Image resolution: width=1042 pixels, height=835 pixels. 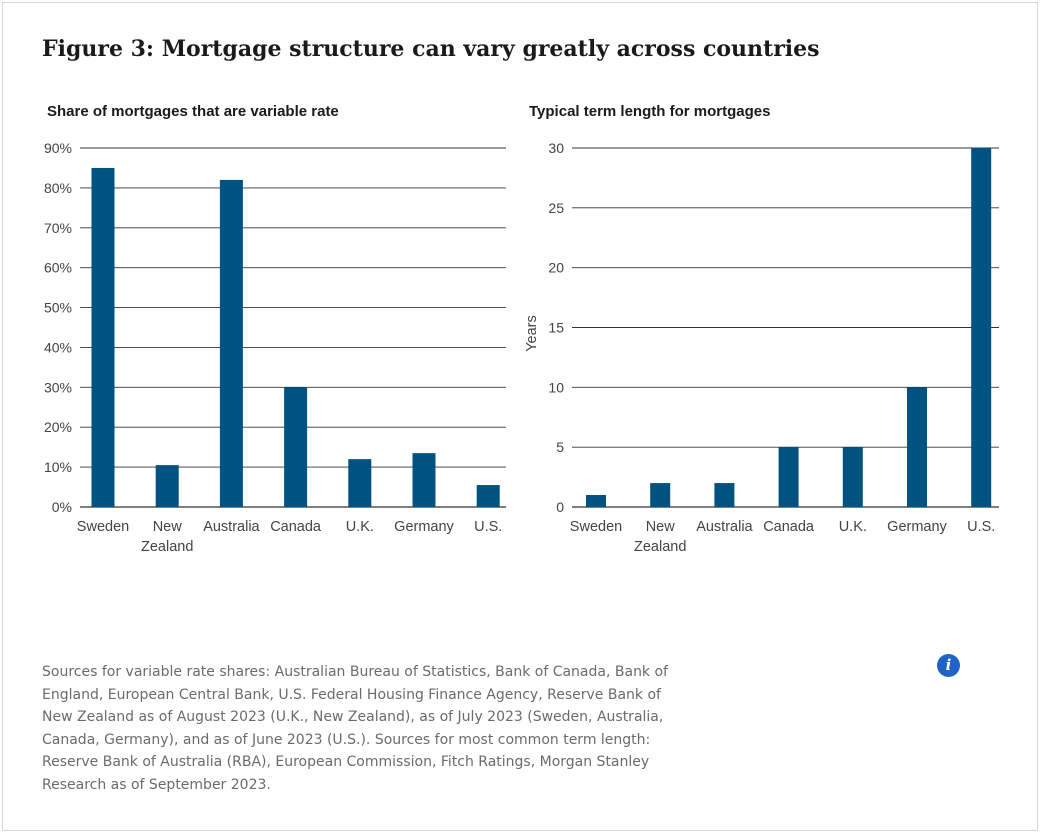 What do you see at coordinates (556, 268) in the screenshot?
I see `y-tick-label: 20` at bounding box center [556, 268].